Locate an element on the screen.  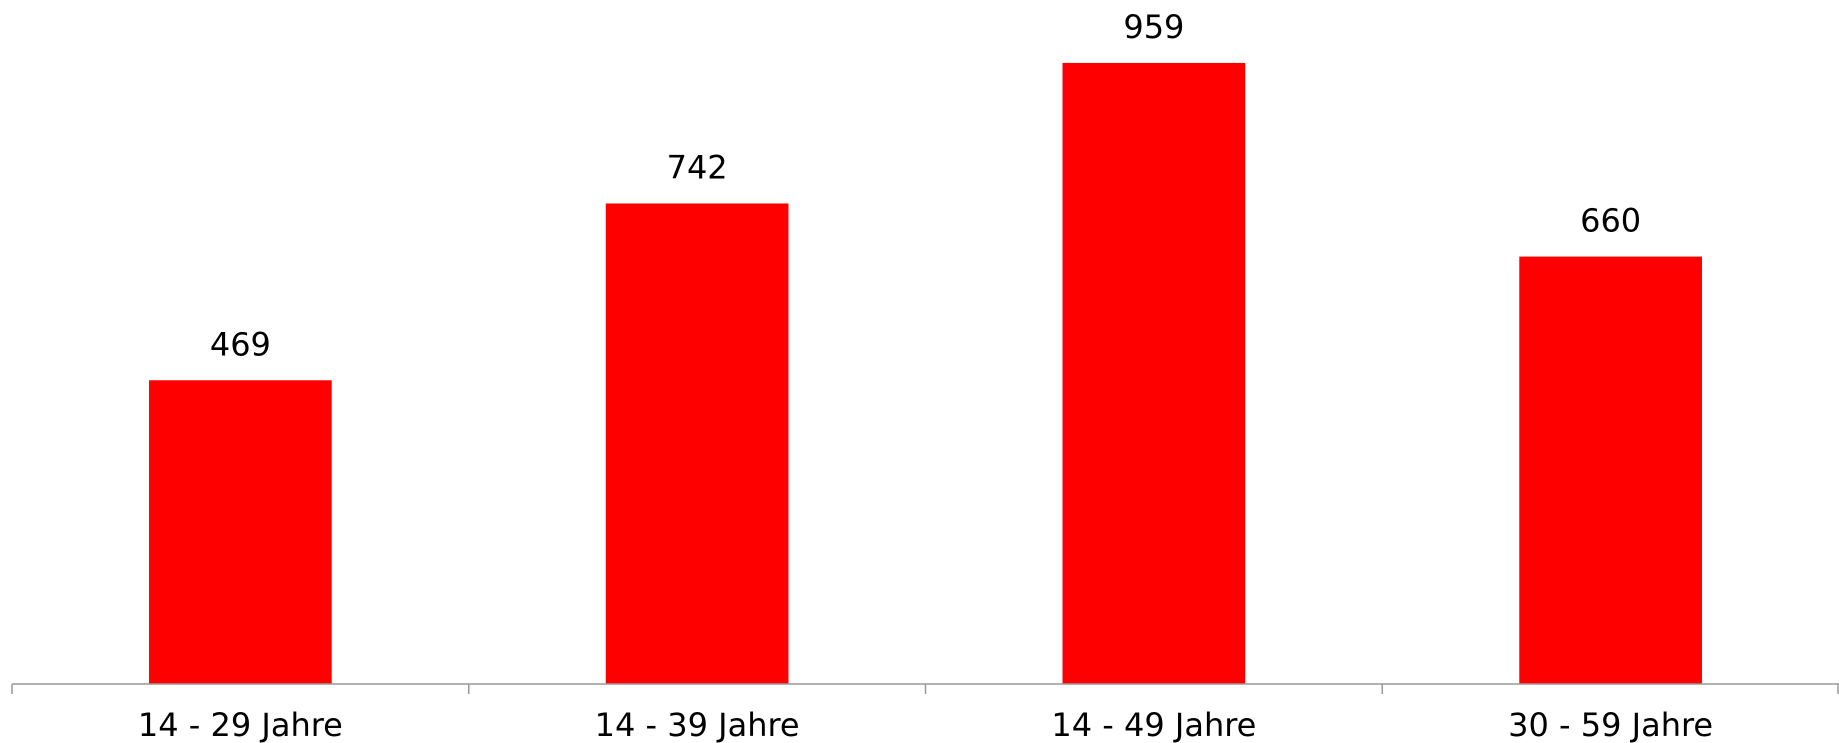
value-label: 742 is located at coordinates (697, 167).